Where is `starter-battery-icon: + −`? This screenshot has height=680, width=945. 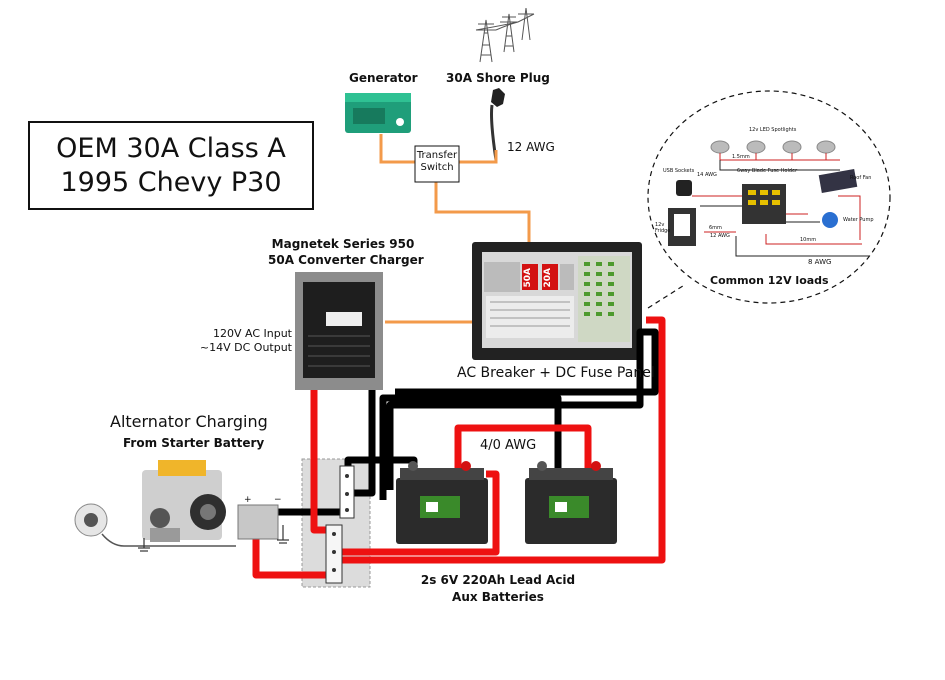 starter-battery-icon: + − is located at coordinates (259, 517).